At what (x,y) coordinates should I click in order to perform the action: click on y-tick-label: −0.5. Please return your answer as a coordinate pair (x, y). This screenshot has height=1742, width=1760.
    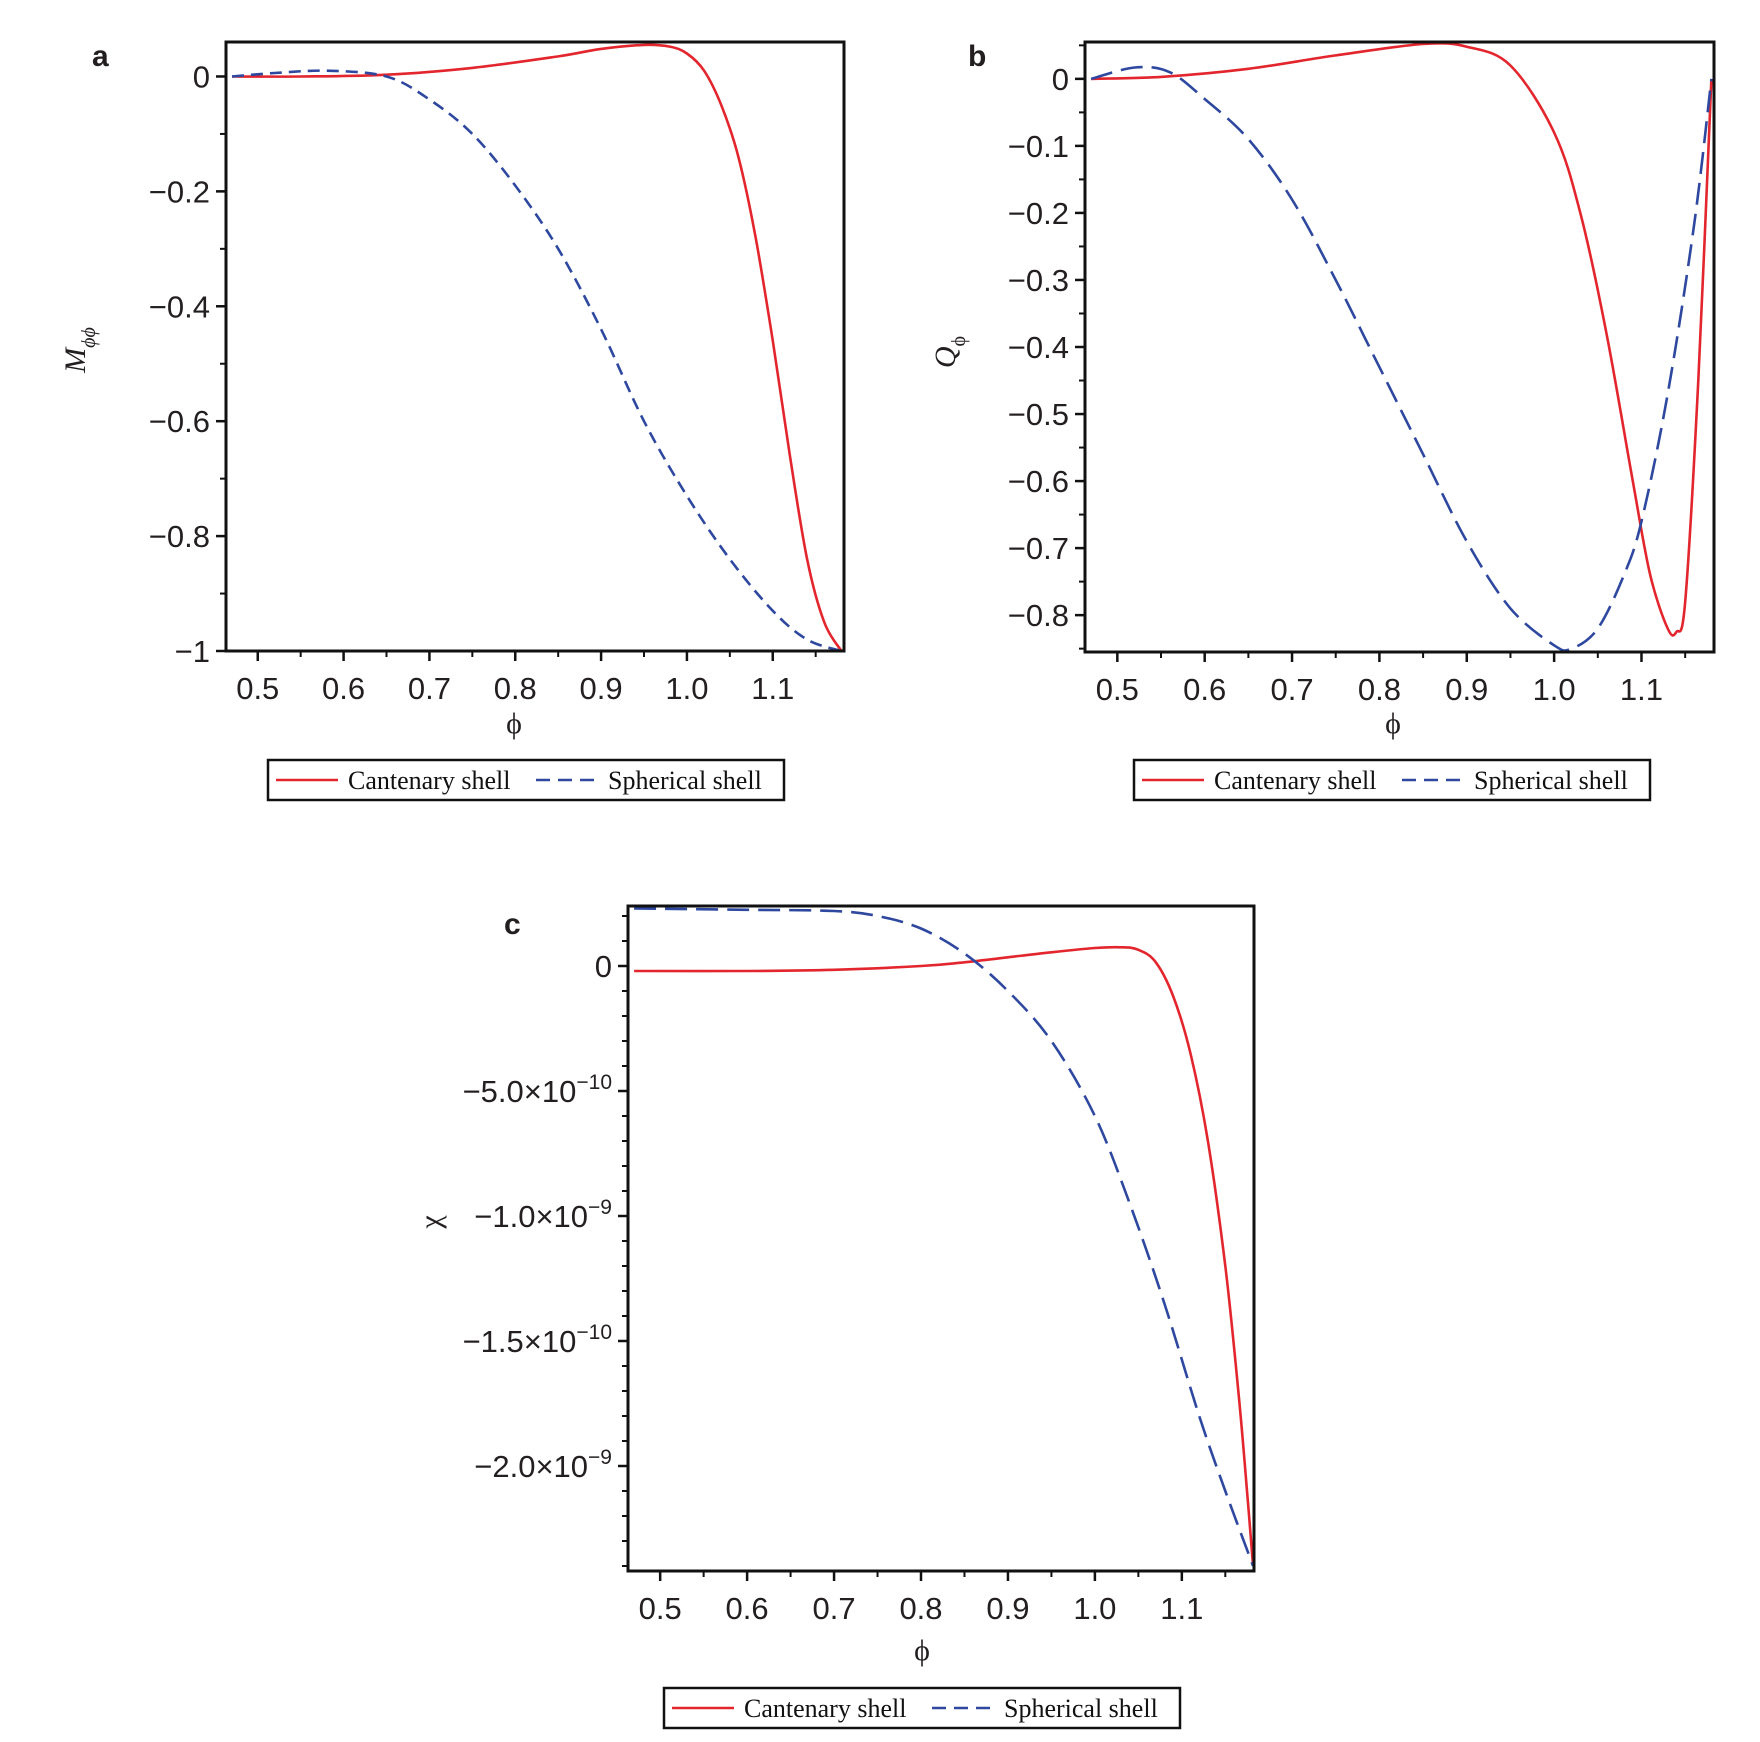
    Looking at the image, I should click on (1038, 414).